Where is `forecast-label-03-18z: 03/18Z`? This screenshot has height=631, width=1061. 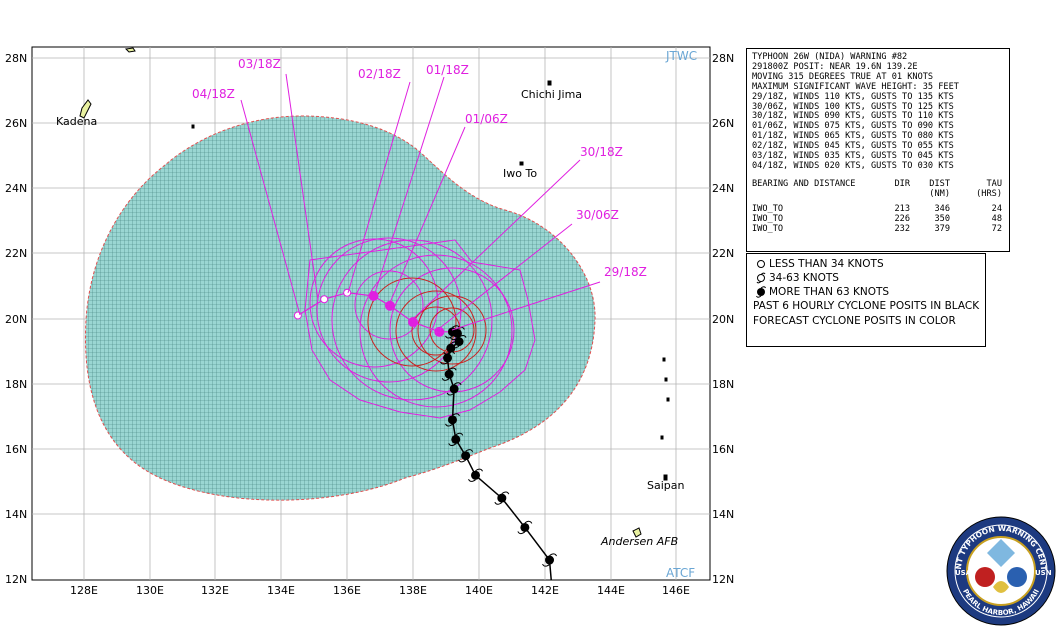
forecast-label-03-18z: 03/18Z is located at coordinates (259, 64).